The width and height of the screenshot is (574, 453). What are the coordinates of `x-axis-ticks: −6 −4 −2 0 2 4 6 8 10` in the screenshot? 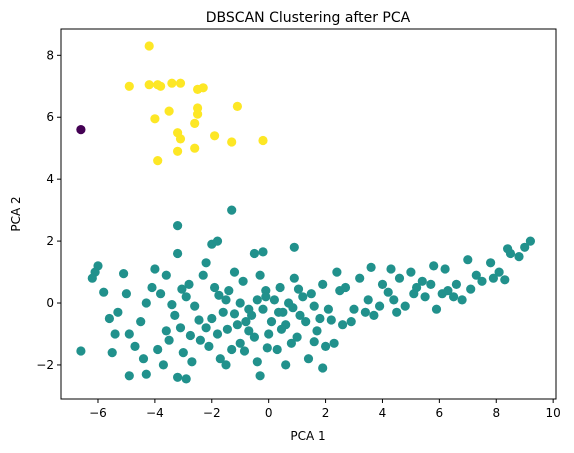 It's located at (325, 409).